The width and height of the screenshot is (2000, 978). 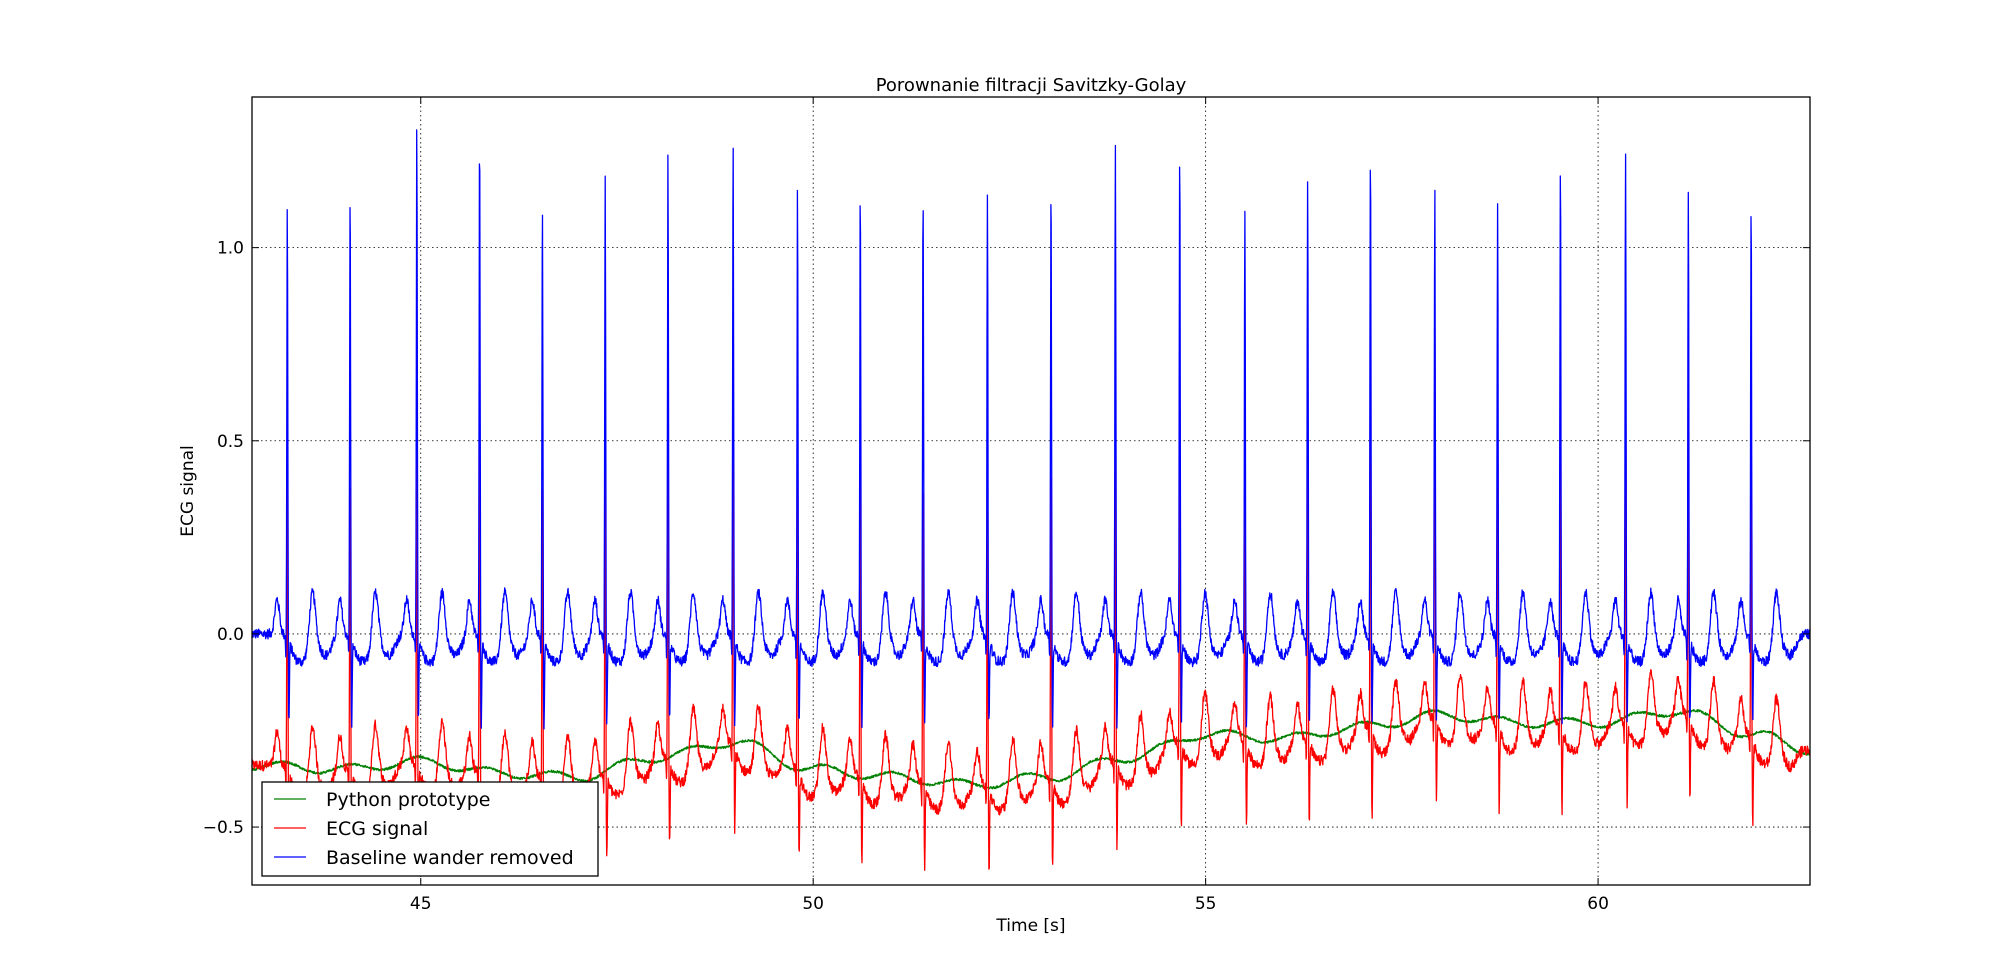 What do you see at coordinates (1030, 926) in the screenshot?
I see `x-axis-label: Time [s]` at bounding box center [1030, 926].